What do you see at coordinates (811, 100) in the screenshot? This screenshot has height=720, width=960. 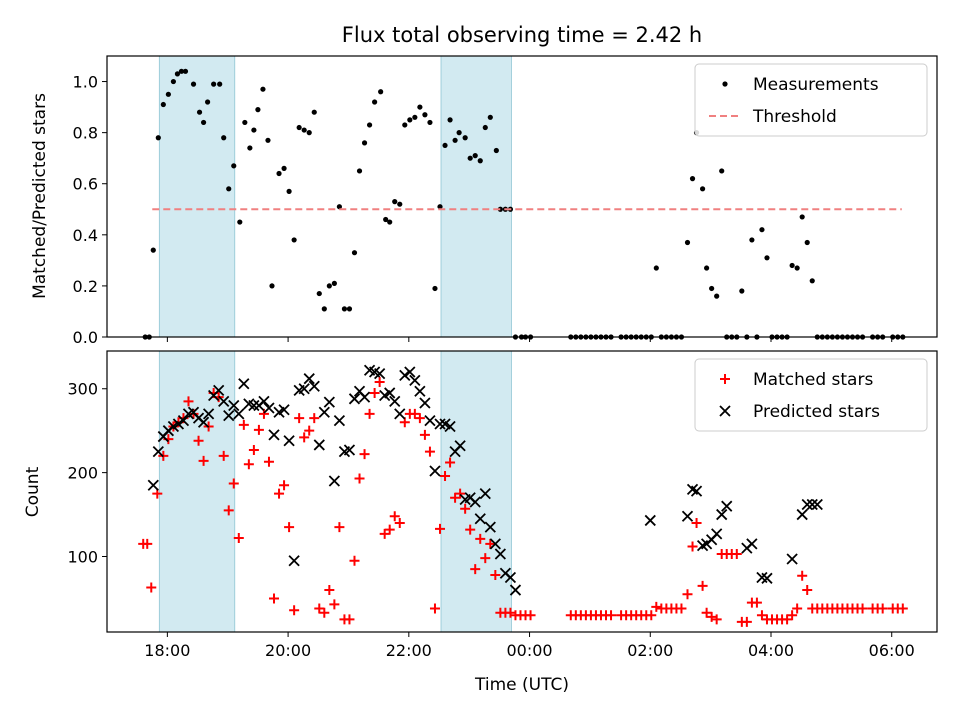 I see `legend-box` at bounding box center [811, 100].